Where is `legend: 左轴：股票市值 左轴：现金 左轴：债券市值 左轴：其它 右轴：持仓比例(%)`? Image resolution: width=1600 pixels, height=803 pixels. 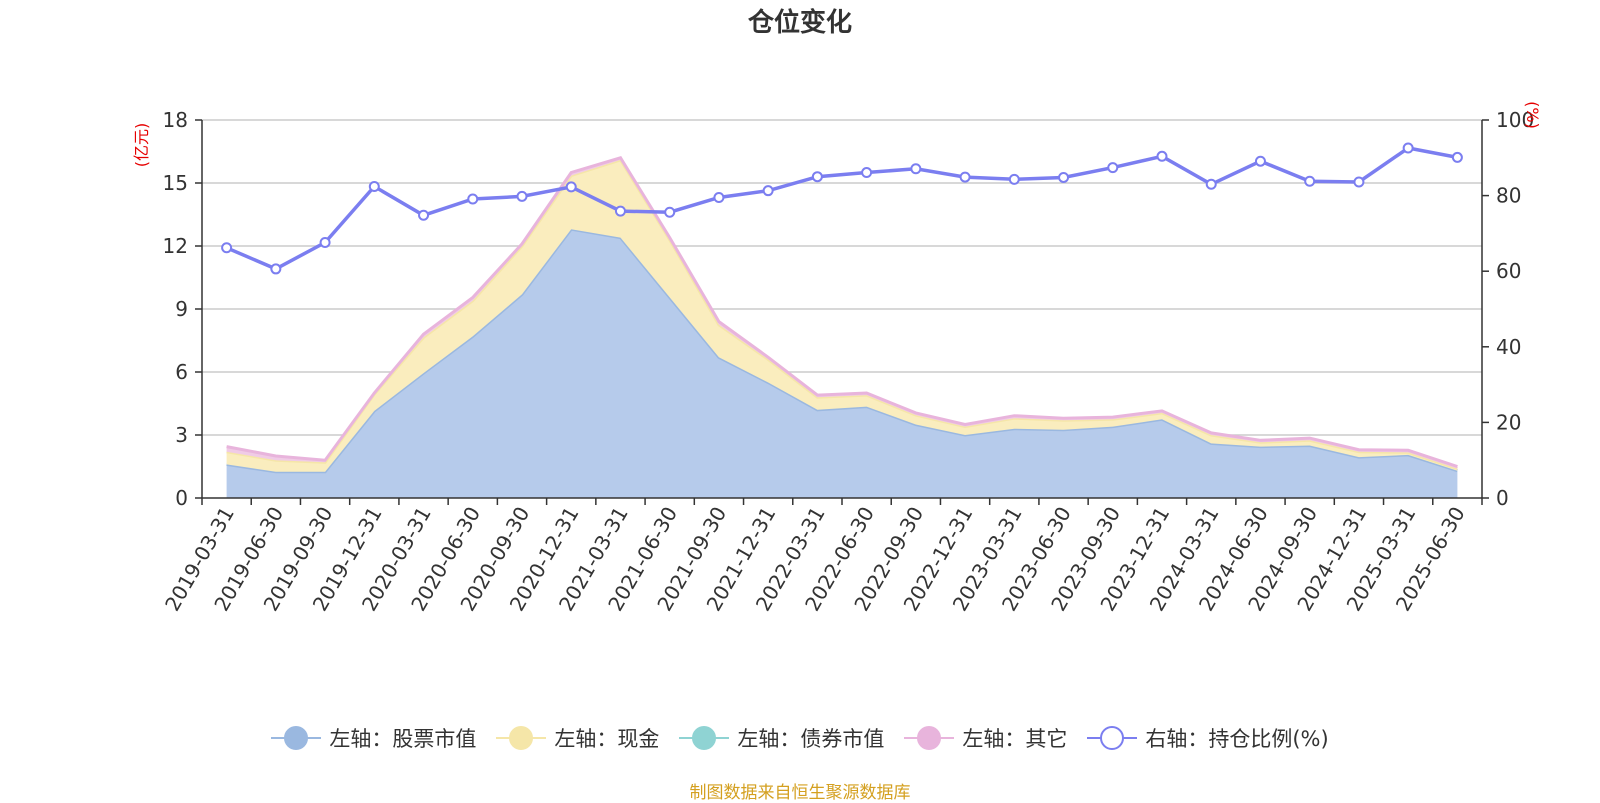
legend: 左轴：股票市值 左轴：现金 左轴：债券市值 左轴：其它 右轴：持仓比例(%) is located at coordinates (800, 738).